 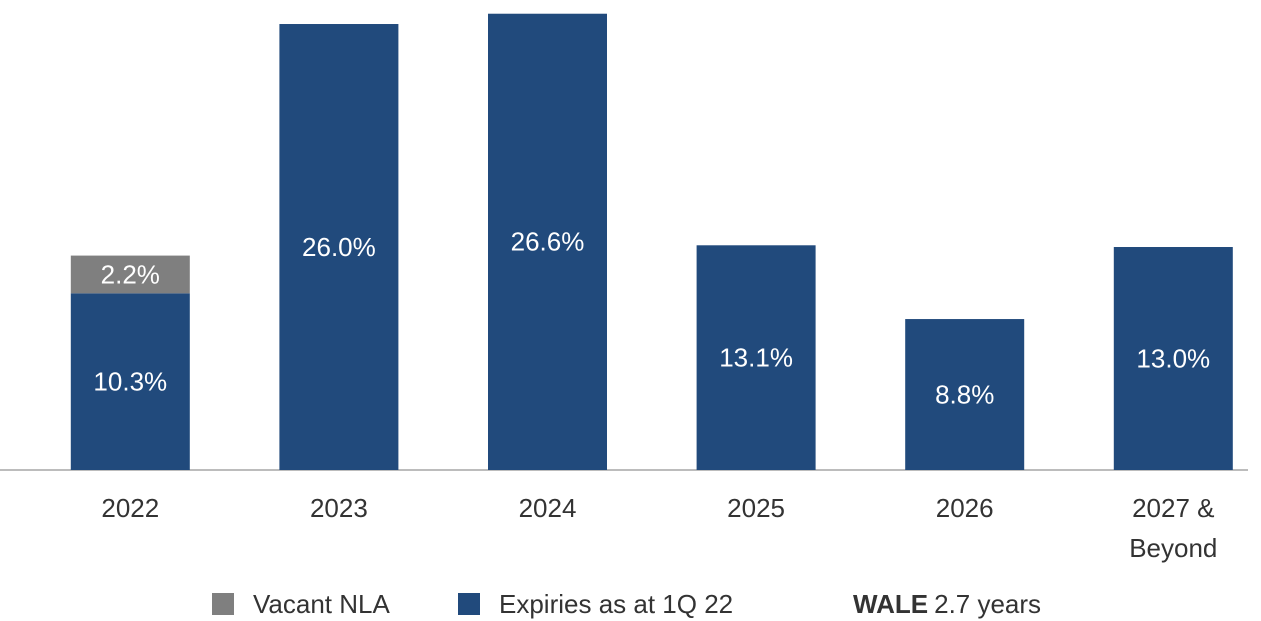 What do you see at coordinates (130, 508) in the screenshot?
I see `x-tick-label: 2022` at bounding box center [130, 508].